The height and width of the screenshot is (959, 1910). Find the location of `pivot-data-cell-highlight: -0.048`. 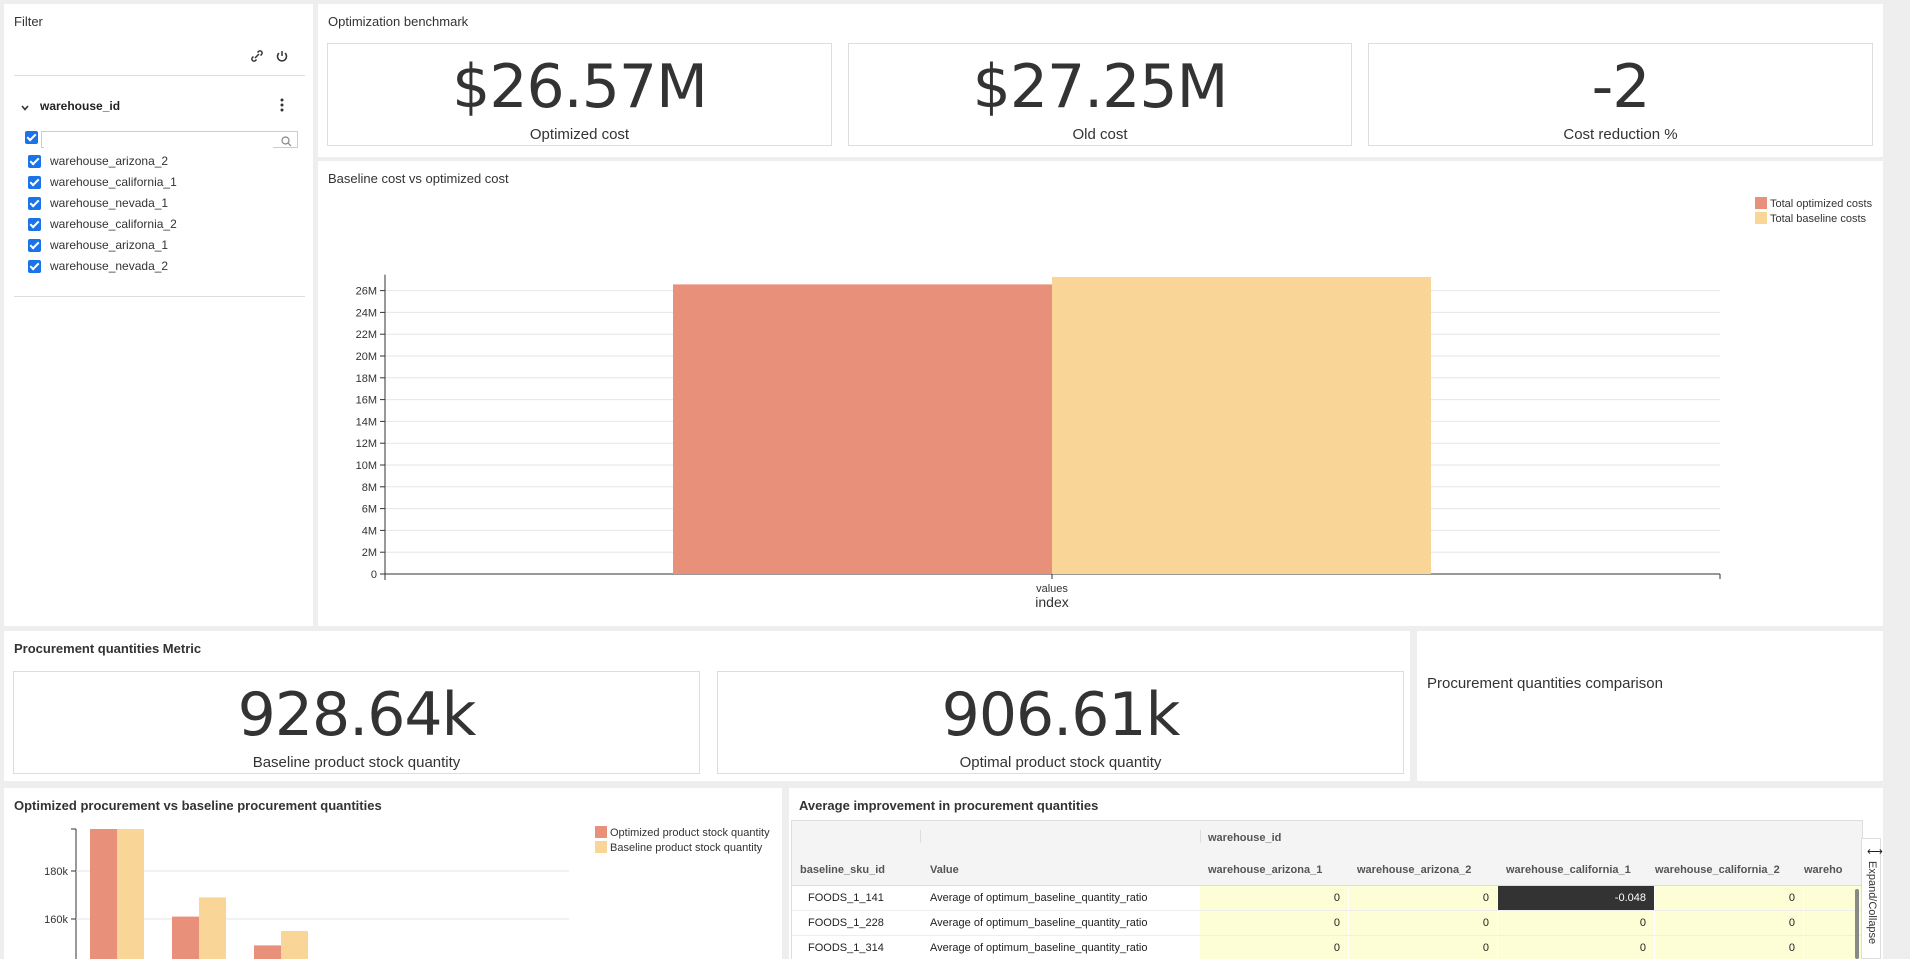

pivot-data-cell-highlight: -0.048 is located at coordinates (1576, 898).